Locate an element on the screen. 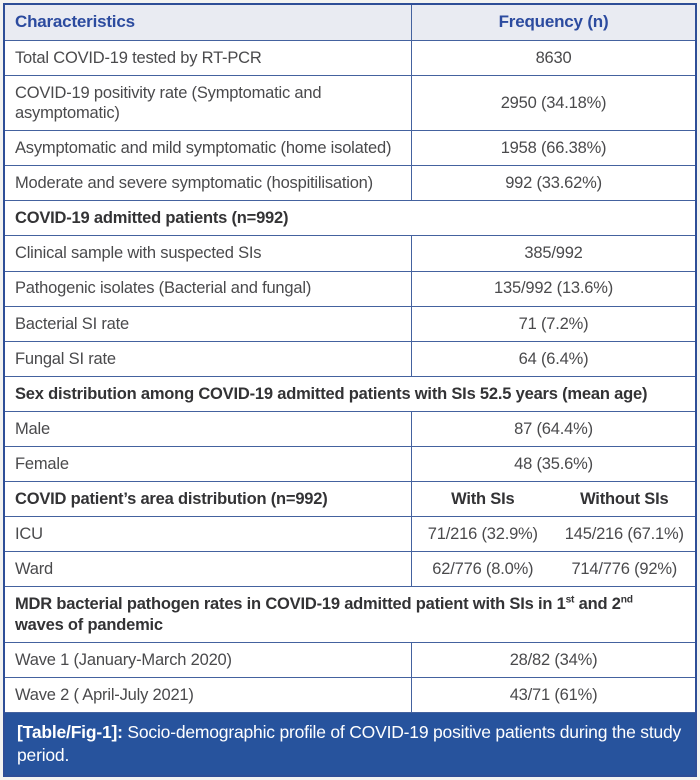 The image size is (700, 780). row-value: 992 (33.62%) is located at coordinates (553, 183).